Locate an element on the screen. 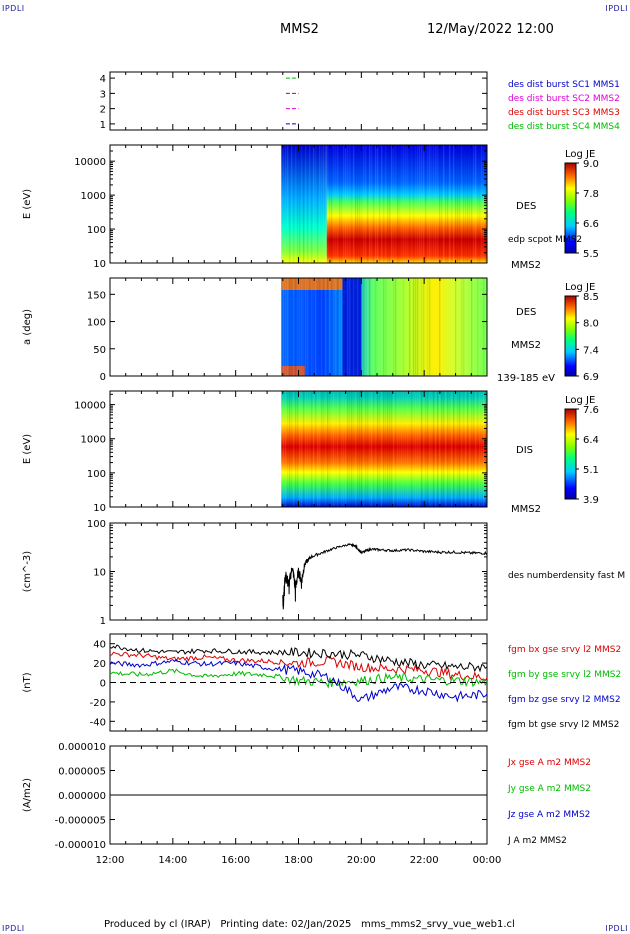  legend-entry: des dist burst SC3 MMS3 is located at coordinates (564, 113).